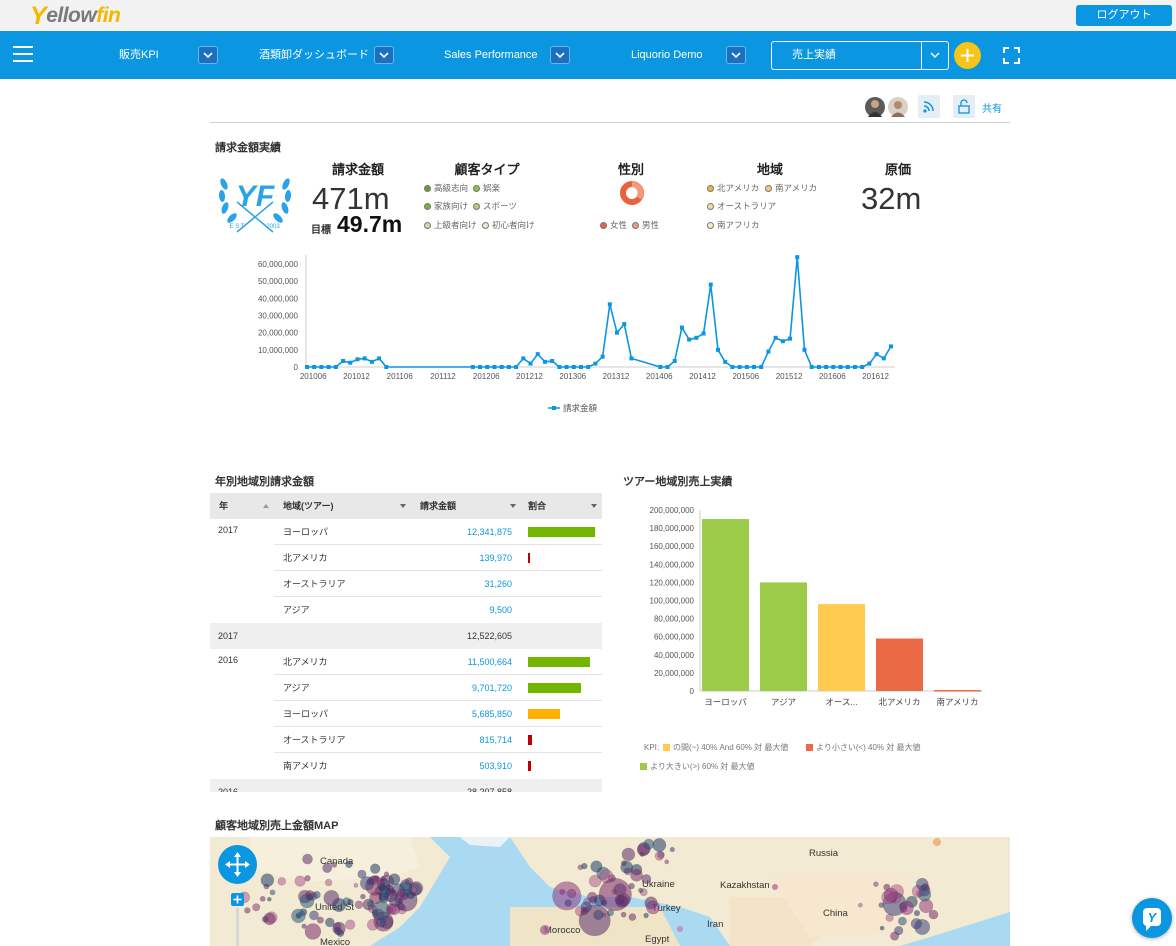  Describe the element at coordinates (406, 662) in the screenshot. I see `table-row: 2016 北アメリカ 11,500,664` at that location.